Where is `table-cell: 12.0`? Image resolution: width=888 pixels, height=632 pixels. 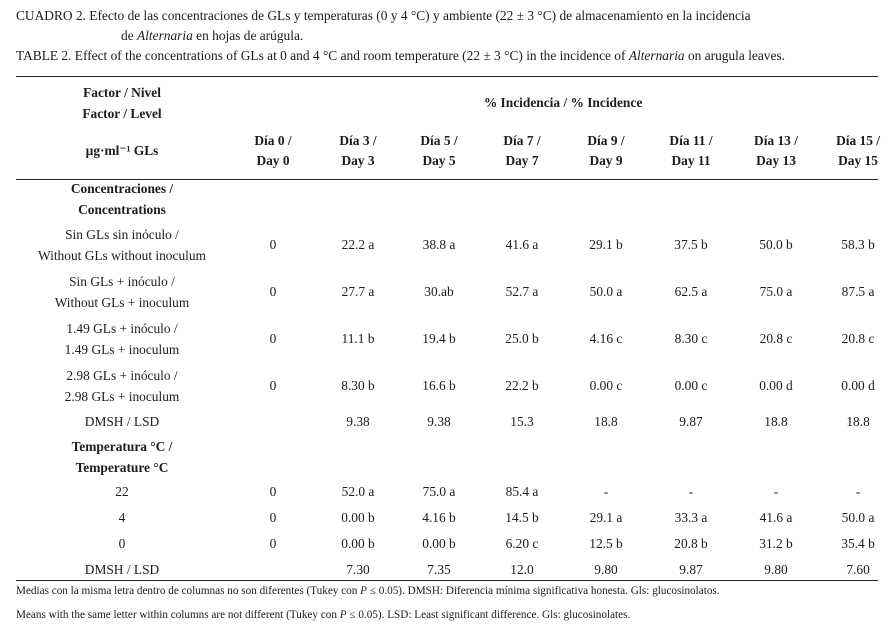
table-cell: 12.0 is located at coordinates (522, 569).